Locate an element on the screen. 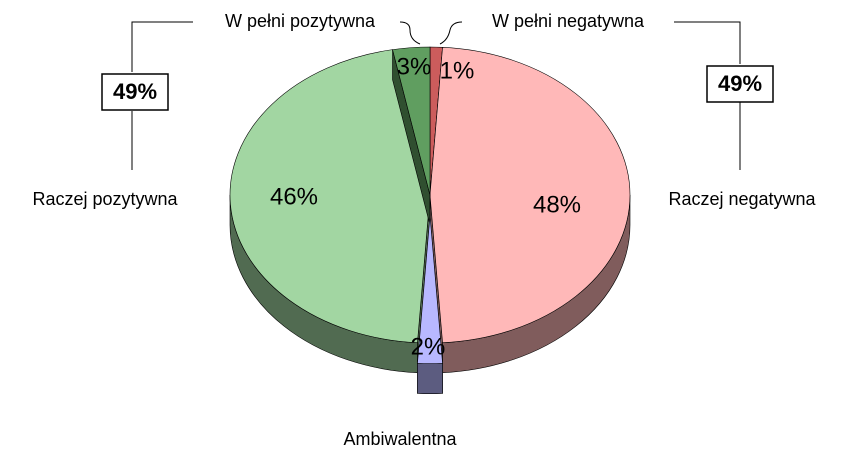 The width and height of the screenshot is (841, 449). value-label: 48% is located at coordinates (557, 204).